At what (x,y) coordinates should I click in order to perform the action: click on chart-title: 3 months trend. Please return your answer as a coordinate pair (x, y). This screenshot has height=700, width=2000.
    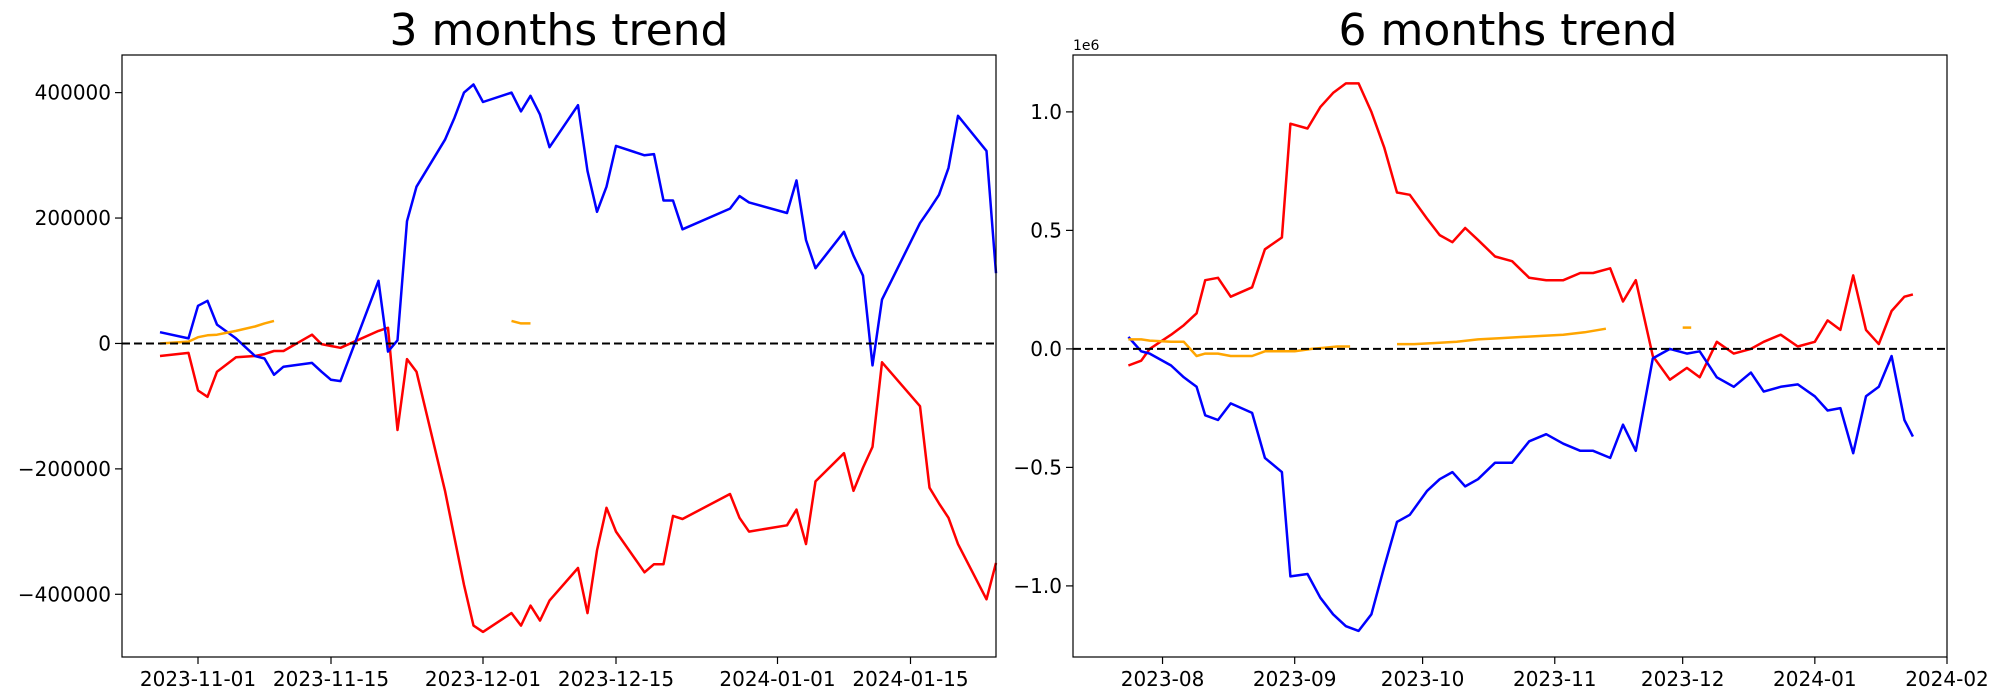
    Looking at the image, I should click on (559, 30).